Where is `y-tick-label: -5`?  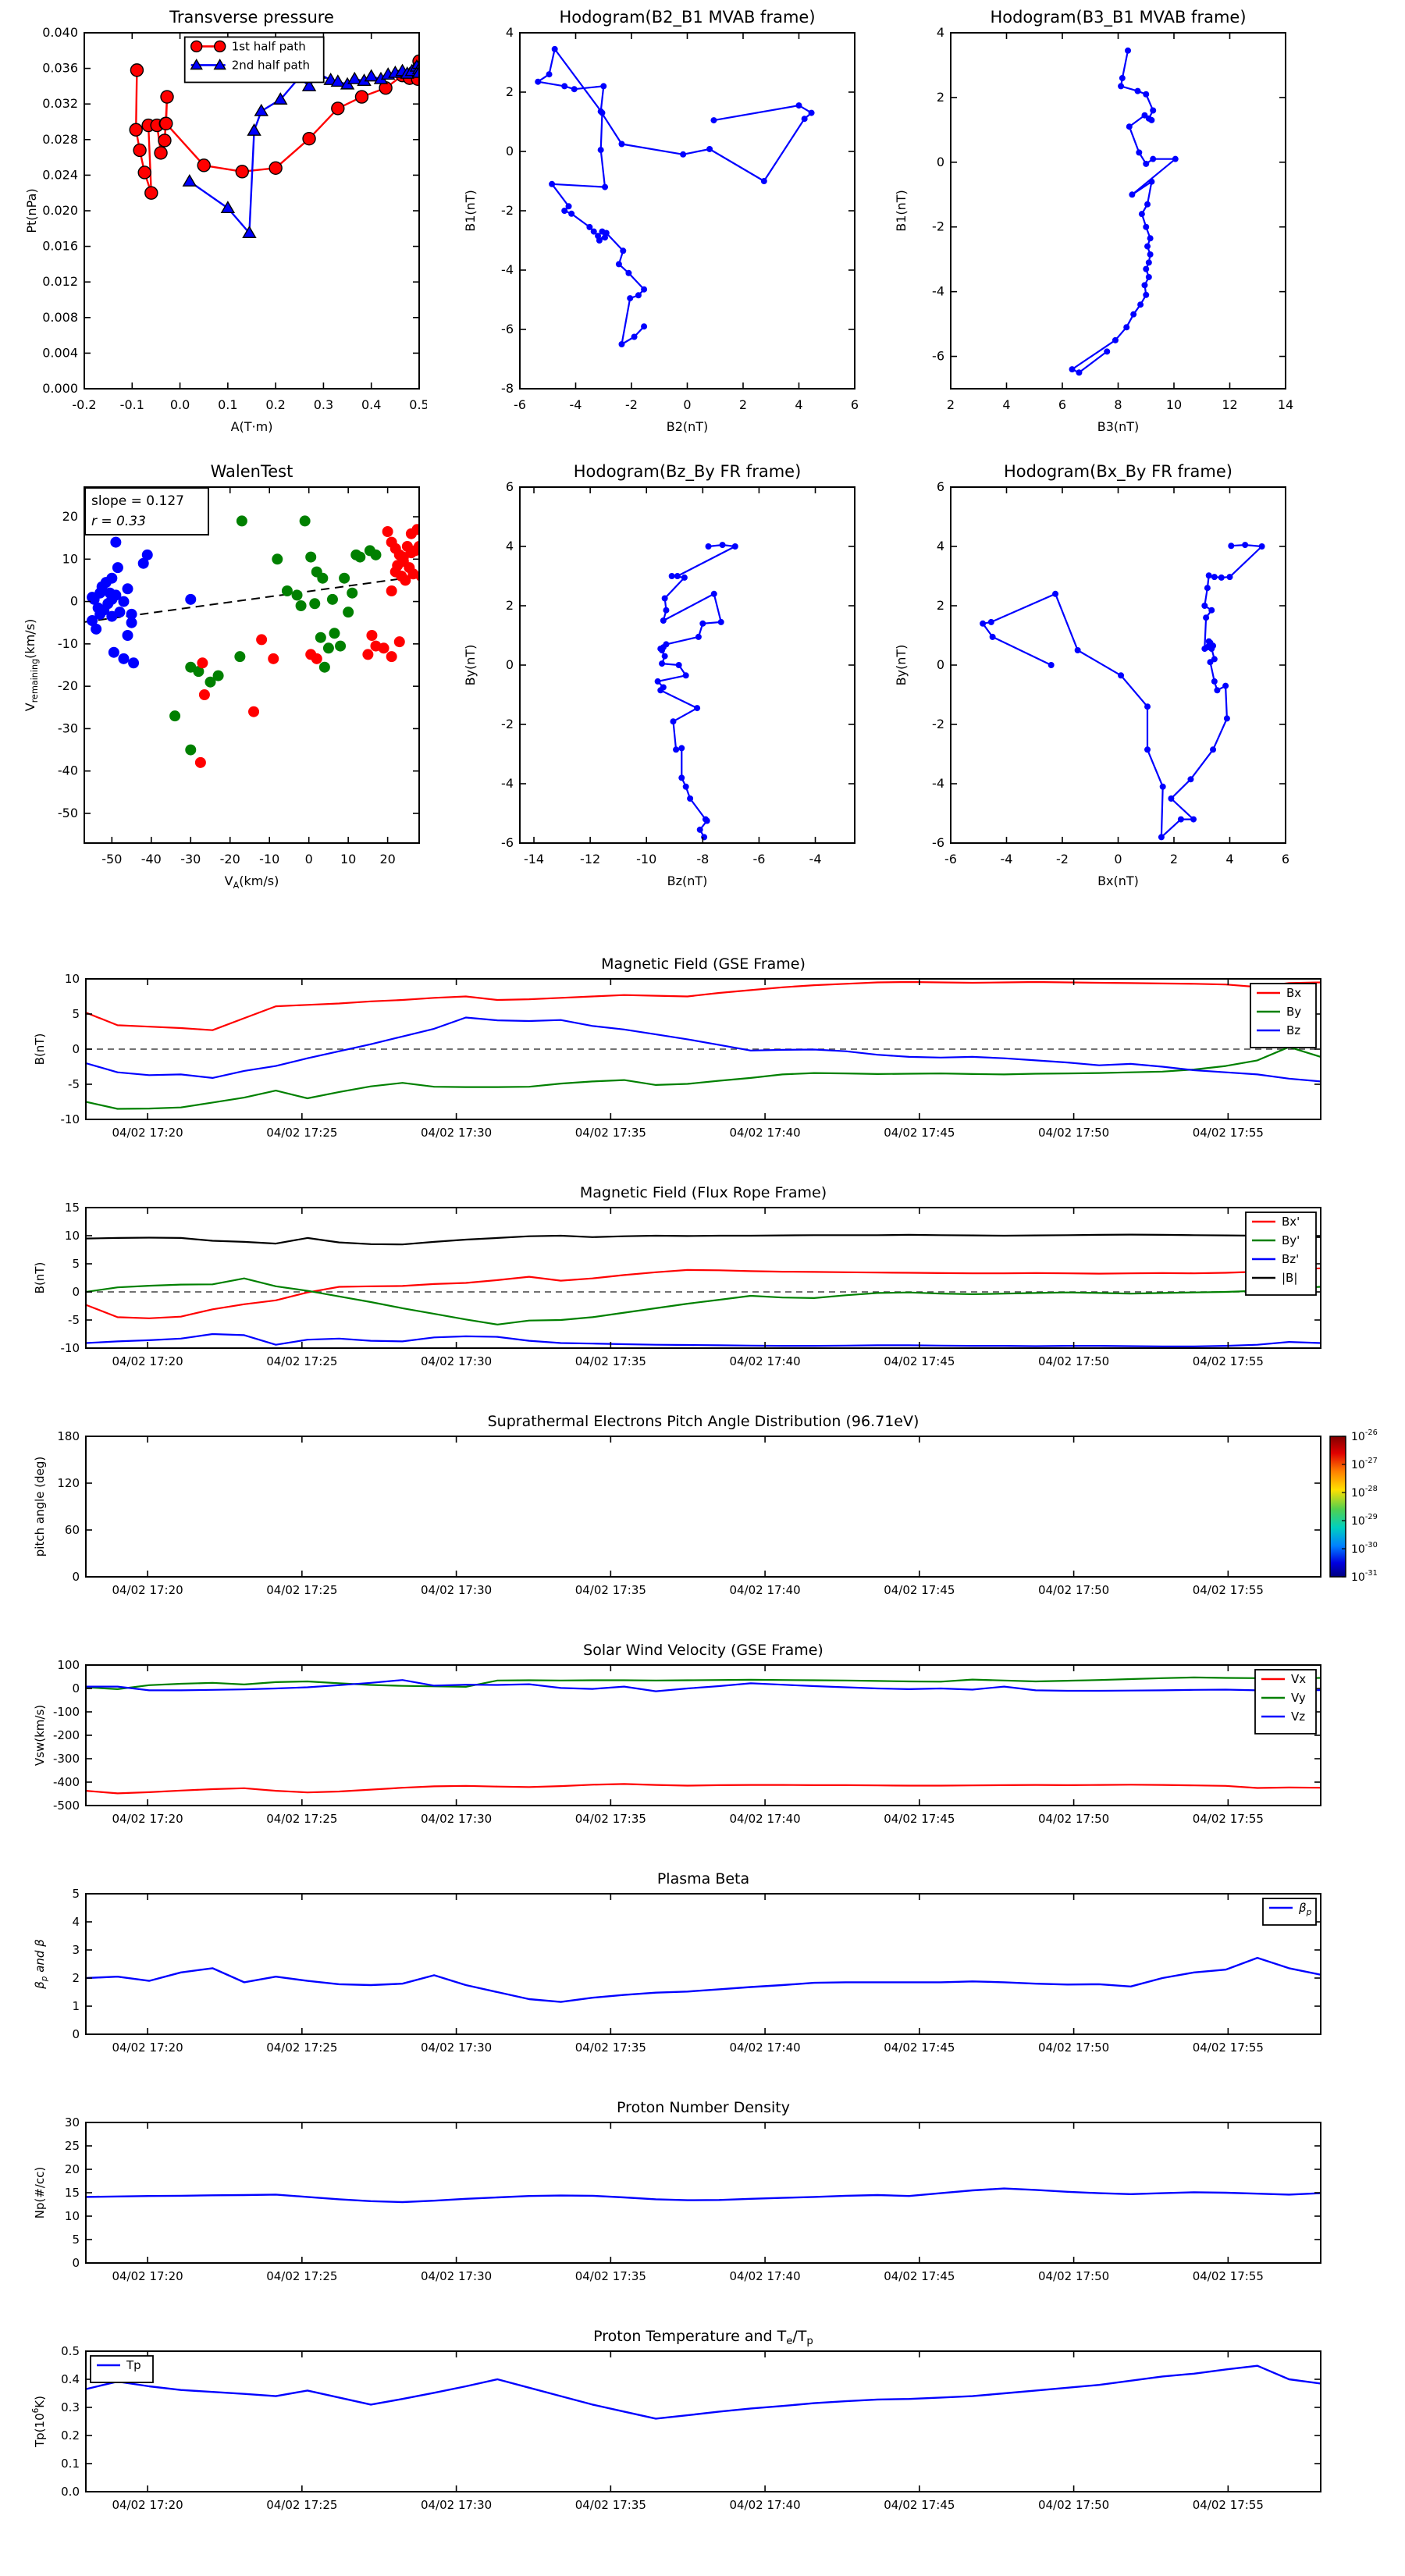
y-tick-label: -5 is located at coordinates (74, 1084).